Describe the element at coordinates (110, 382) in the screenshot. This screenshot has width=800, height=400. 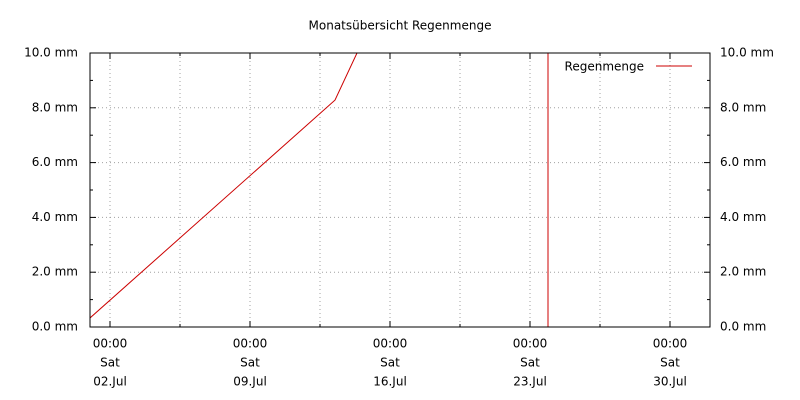
I see `x-tick-label: 02.Jul` at that location.